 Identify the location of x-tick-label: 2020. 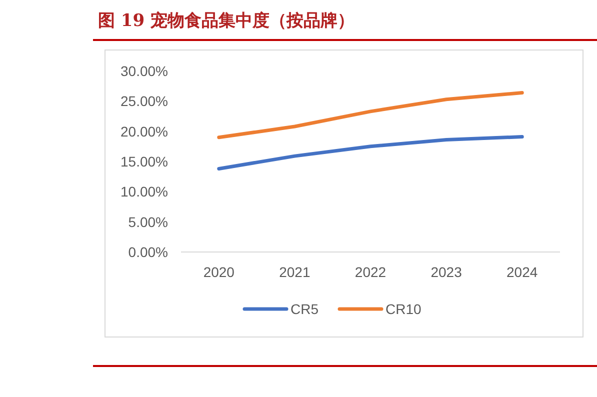
(219, 272).